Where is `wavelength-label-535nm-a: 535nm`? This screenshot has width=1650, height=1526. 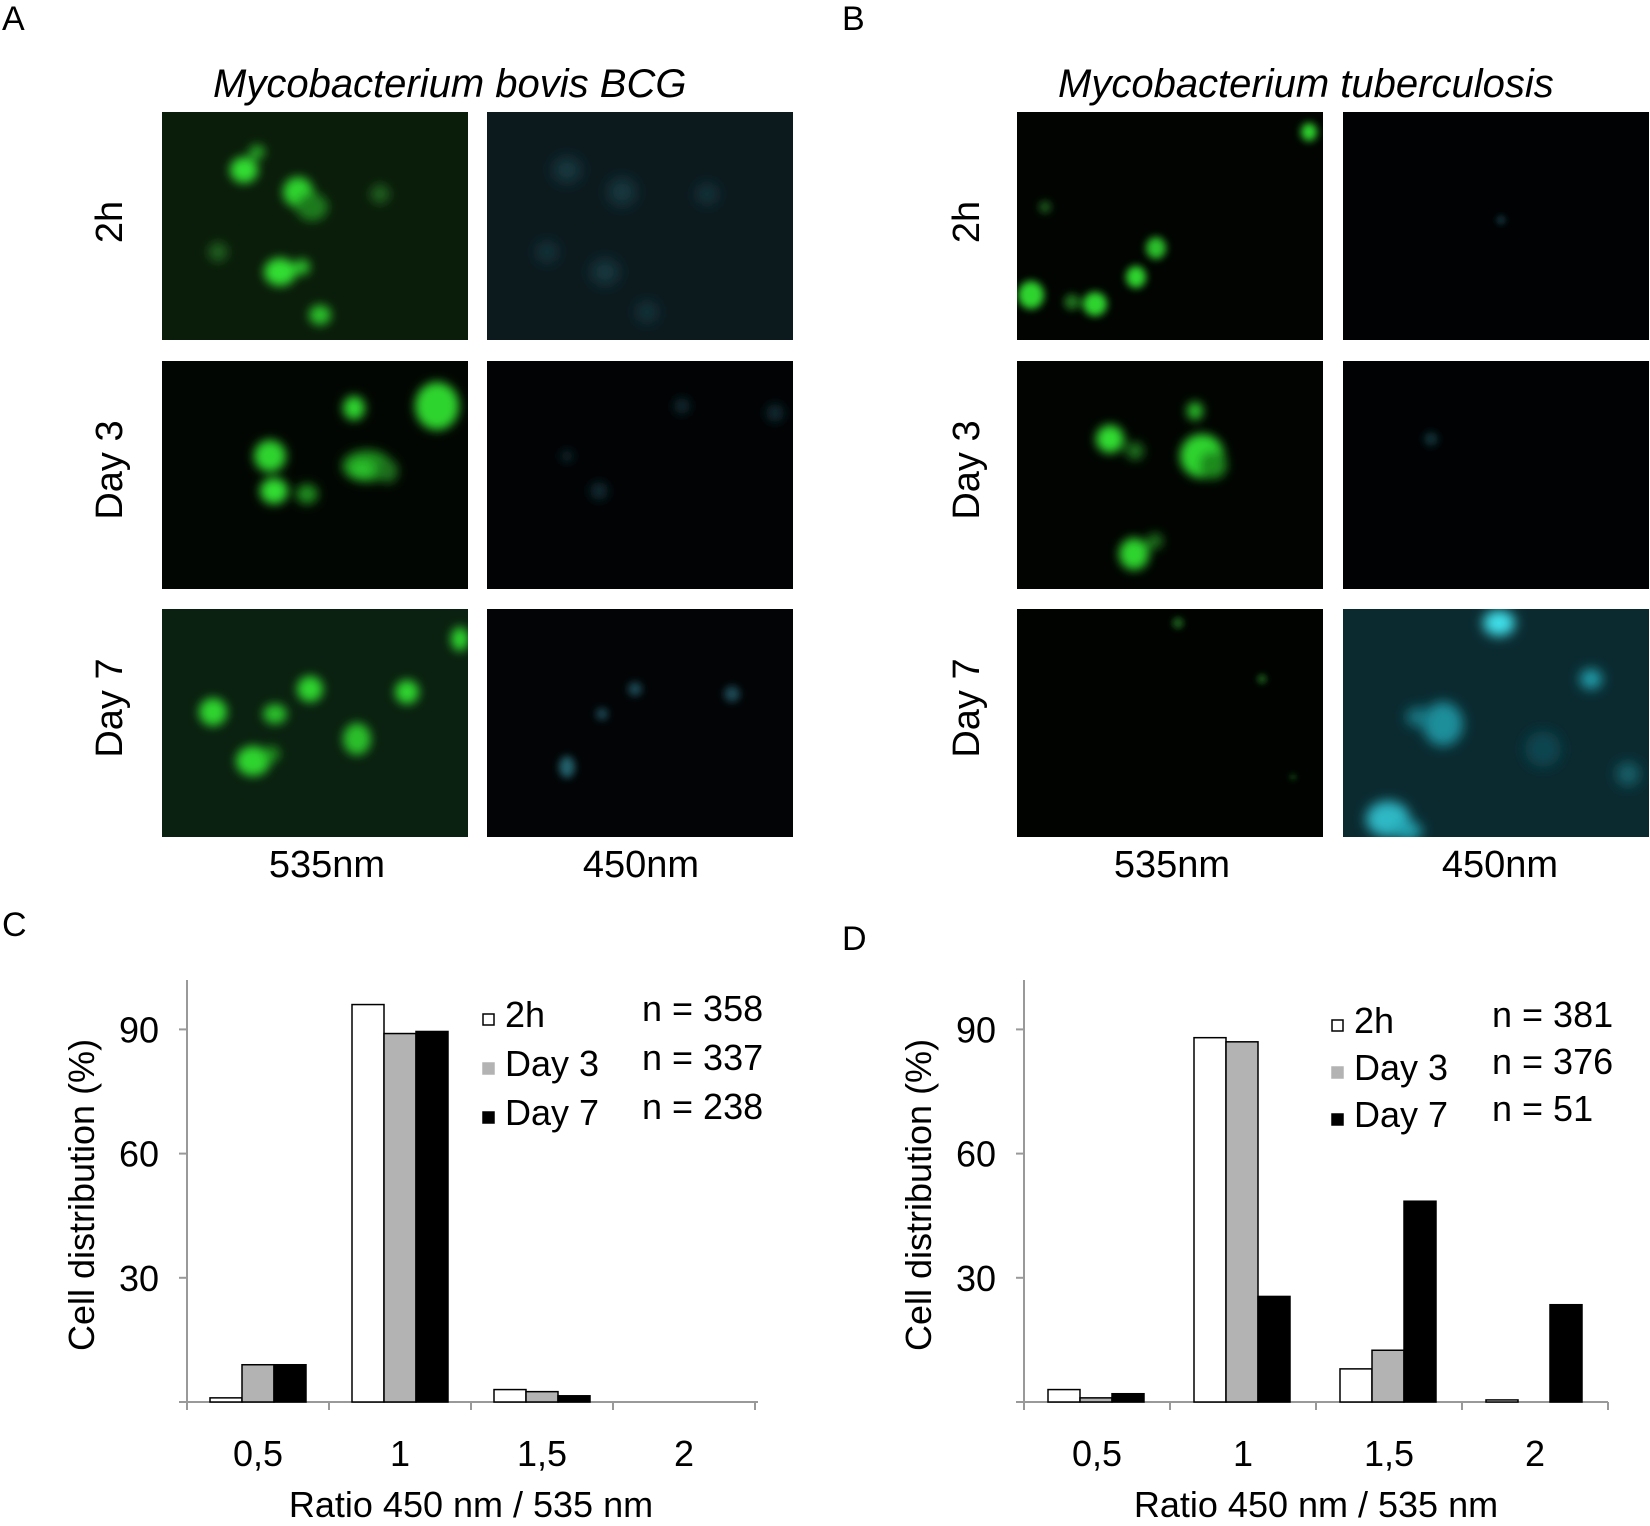
wavelength-label-535nm-a: 535nm is located at coordinates (327, 865).